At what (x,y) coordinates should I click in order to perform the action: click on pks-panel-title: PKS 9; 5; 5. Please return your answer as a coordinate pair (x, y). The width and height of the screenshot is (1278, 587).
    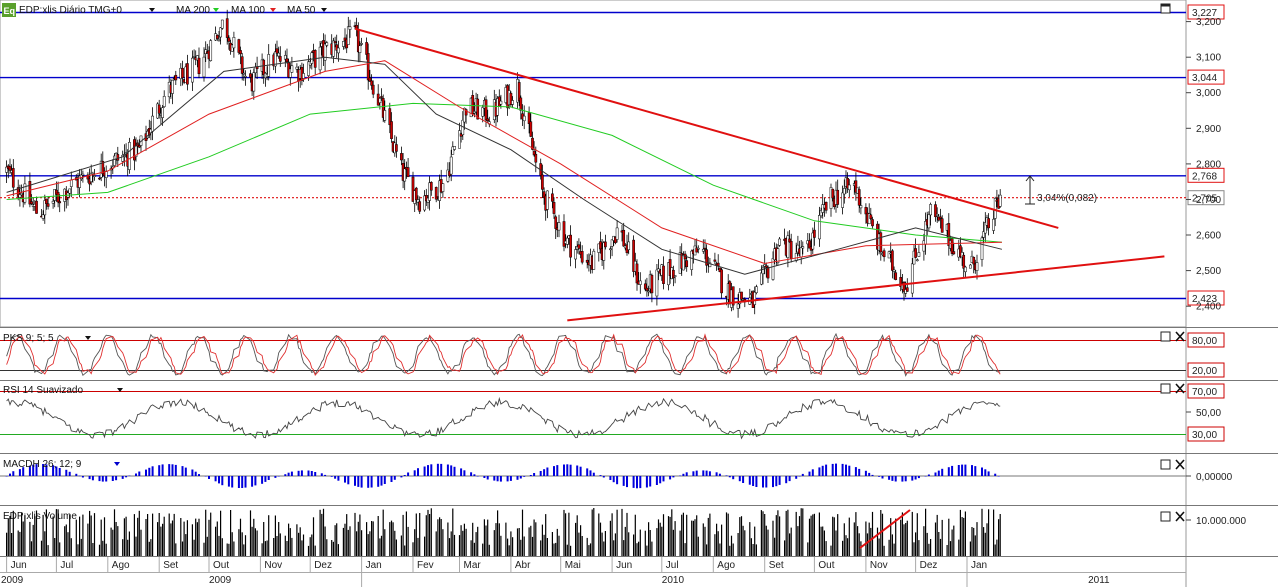
    Looking at the image, I should click on (28, 338).